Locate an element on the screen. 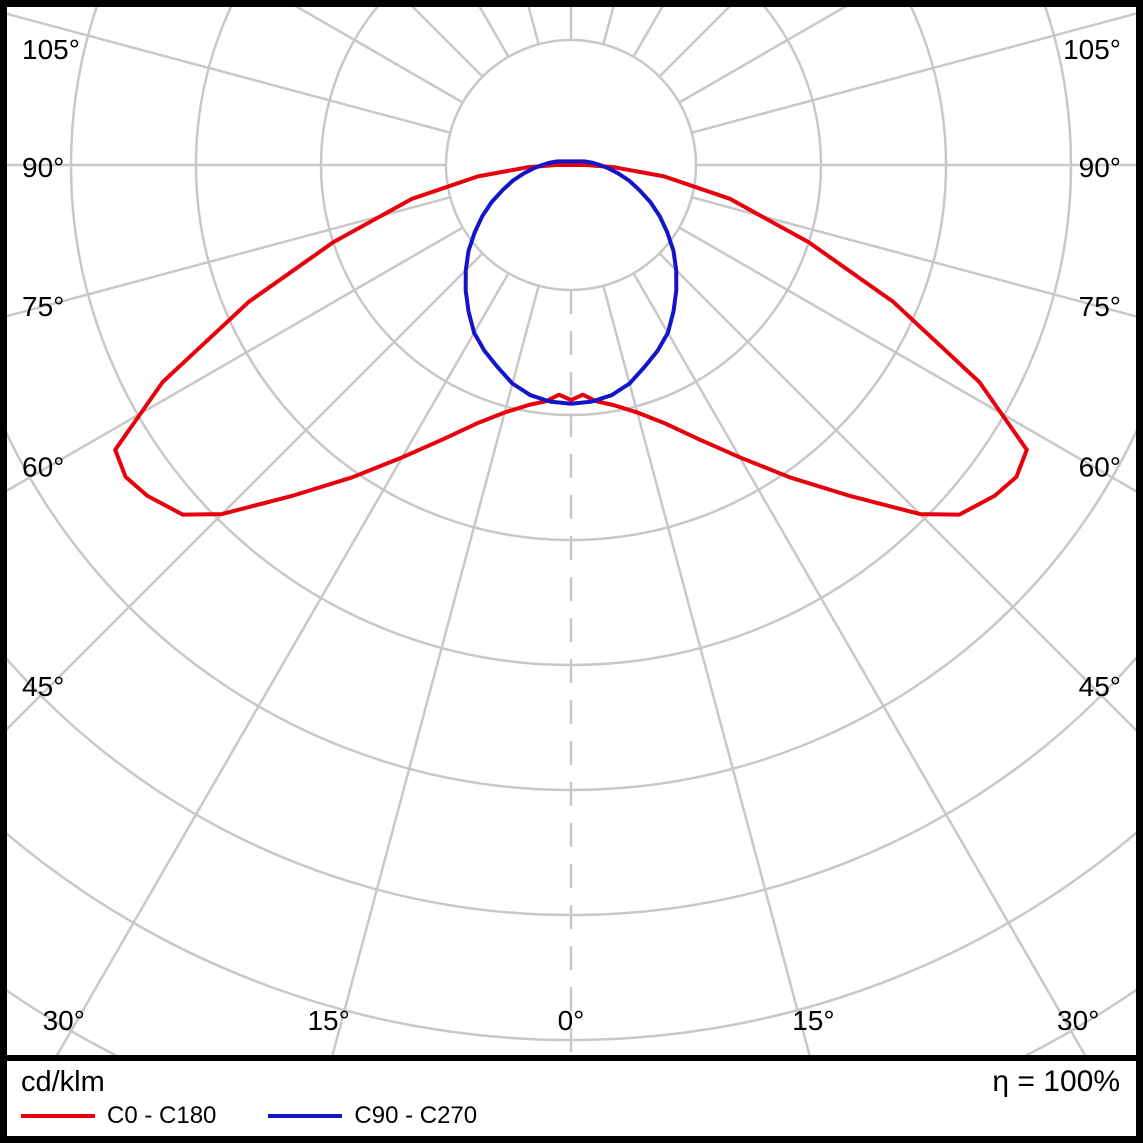 This screenshot has width=1143, height=1143. legend-item-c0-c180: C0 - C180 is located at coordinates (118, 1116).